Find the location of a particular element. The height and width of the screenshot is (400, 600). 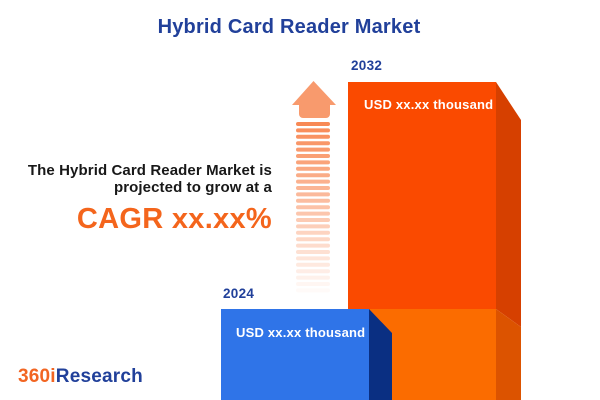

logo-part-360i: 360i is located at coordinates (37, 376).